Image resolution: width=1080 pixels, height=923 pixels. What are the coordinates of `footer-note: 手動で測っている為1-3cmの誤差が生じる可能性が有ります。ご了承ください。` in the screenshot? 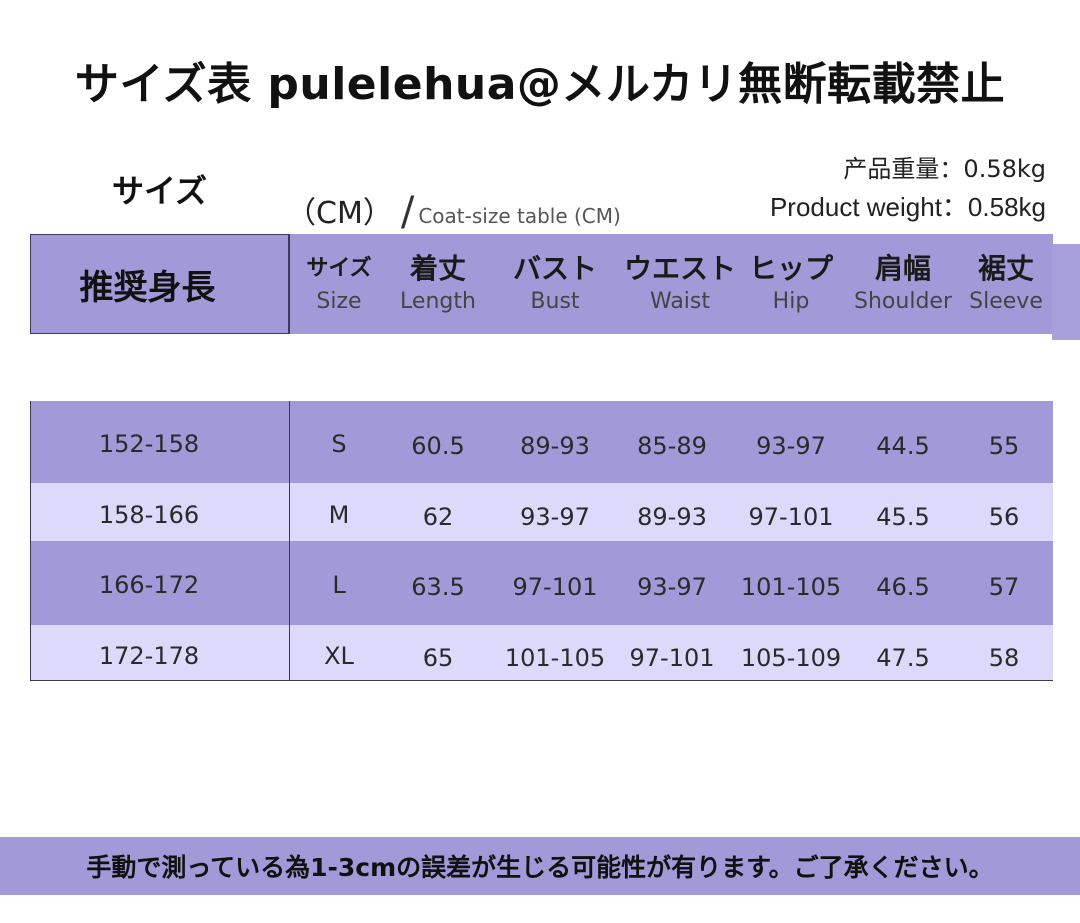 It's located at (540, 867).